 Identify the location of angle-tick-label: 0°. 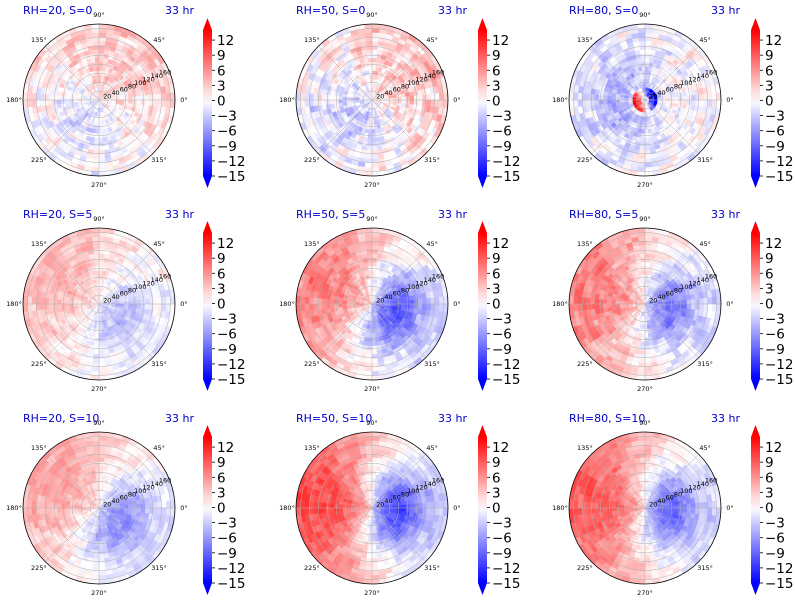
(183, 100).